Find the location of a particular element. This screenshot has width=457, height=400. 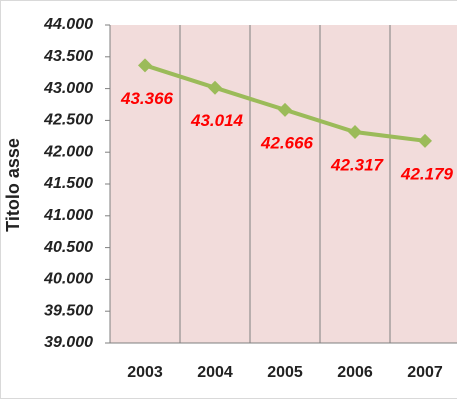

x-tick-label: 2006 is located at coordinates (355, 372).